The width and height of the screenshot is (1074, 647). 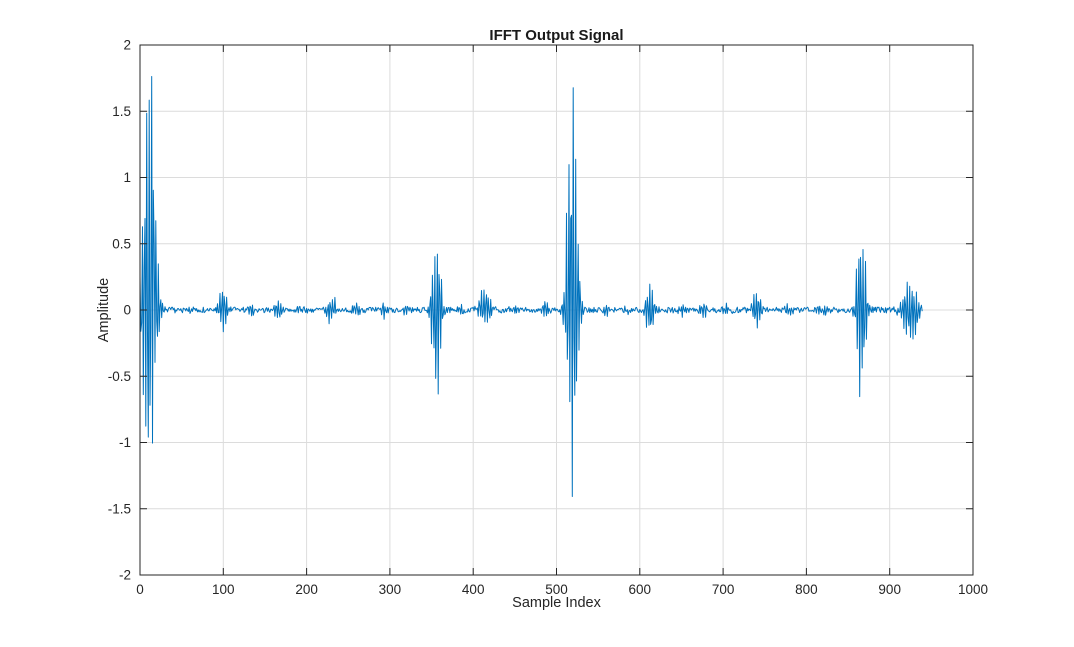 What do you see at coordinates (119, 376) in the screenshot?
I see `y-tick-label: -0.5` at bounding box center [119, 376].